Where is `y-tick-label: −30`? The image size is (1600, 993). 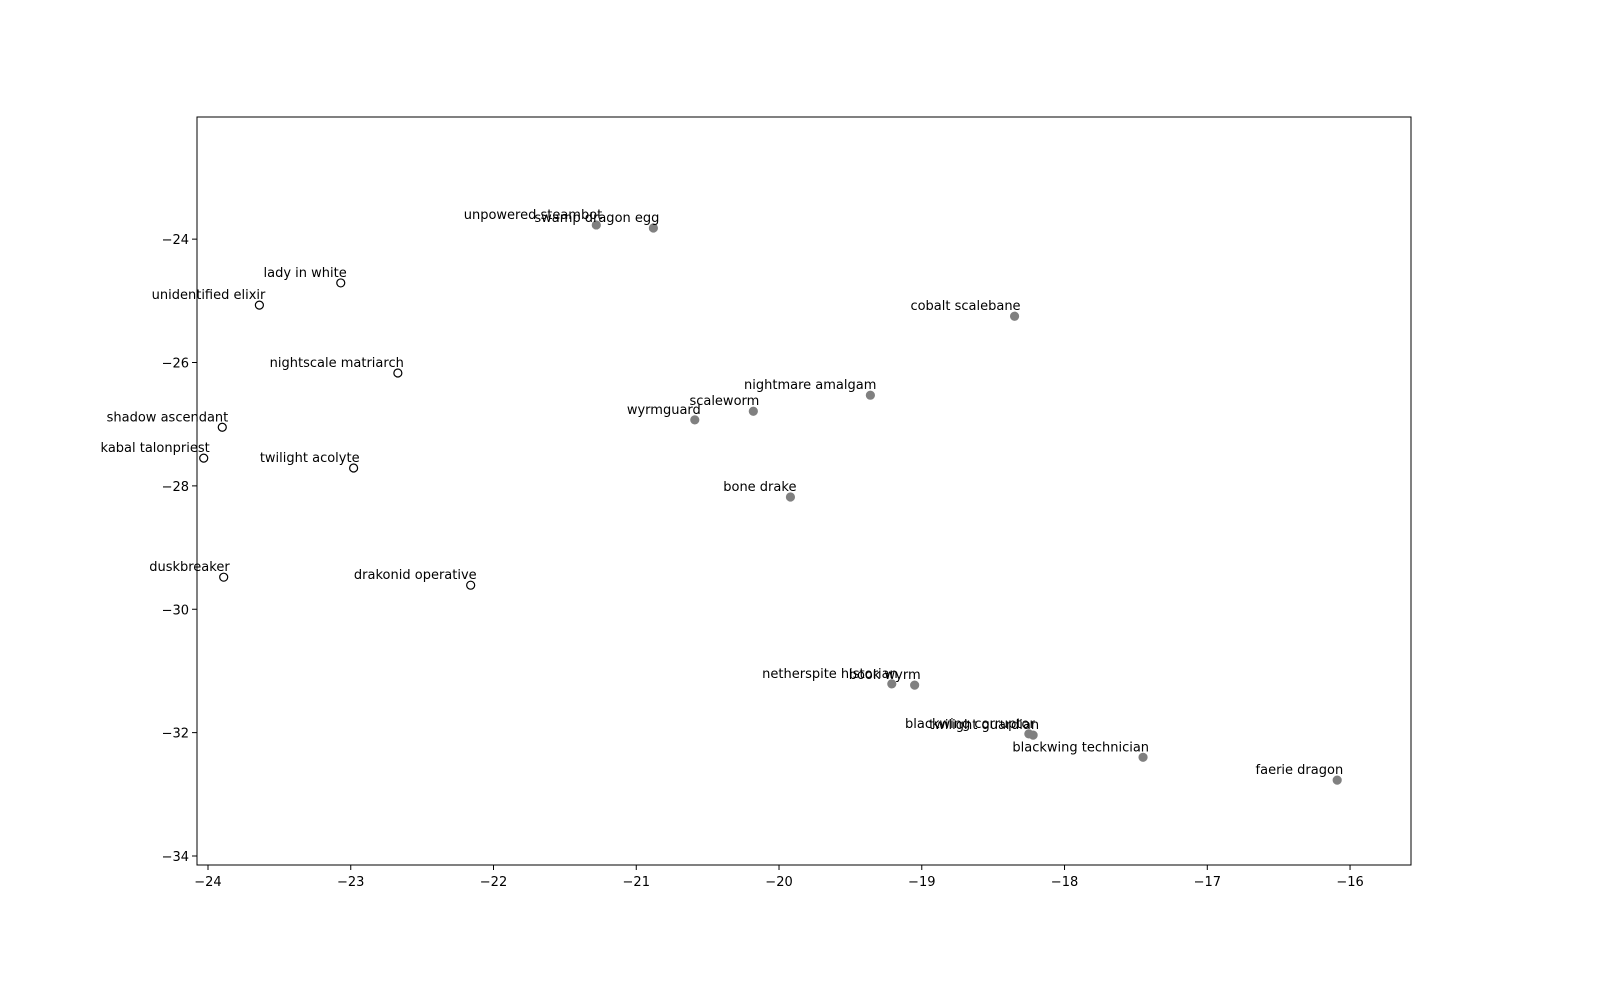 y-tick-label: −30 is located at coordinates (175, 610).